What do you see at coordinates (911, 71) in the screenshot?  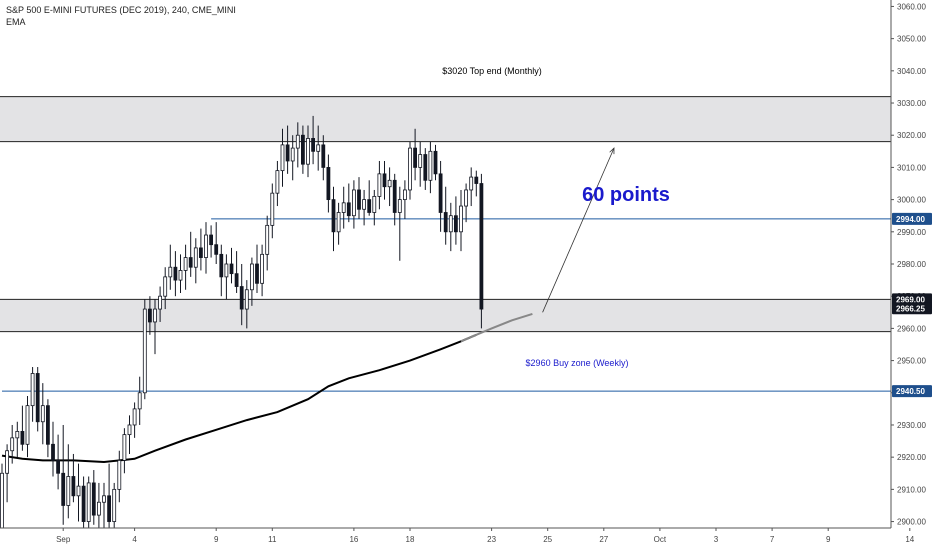 I see `y-tick-label: 3040.00` at bounding box center [911, 71].